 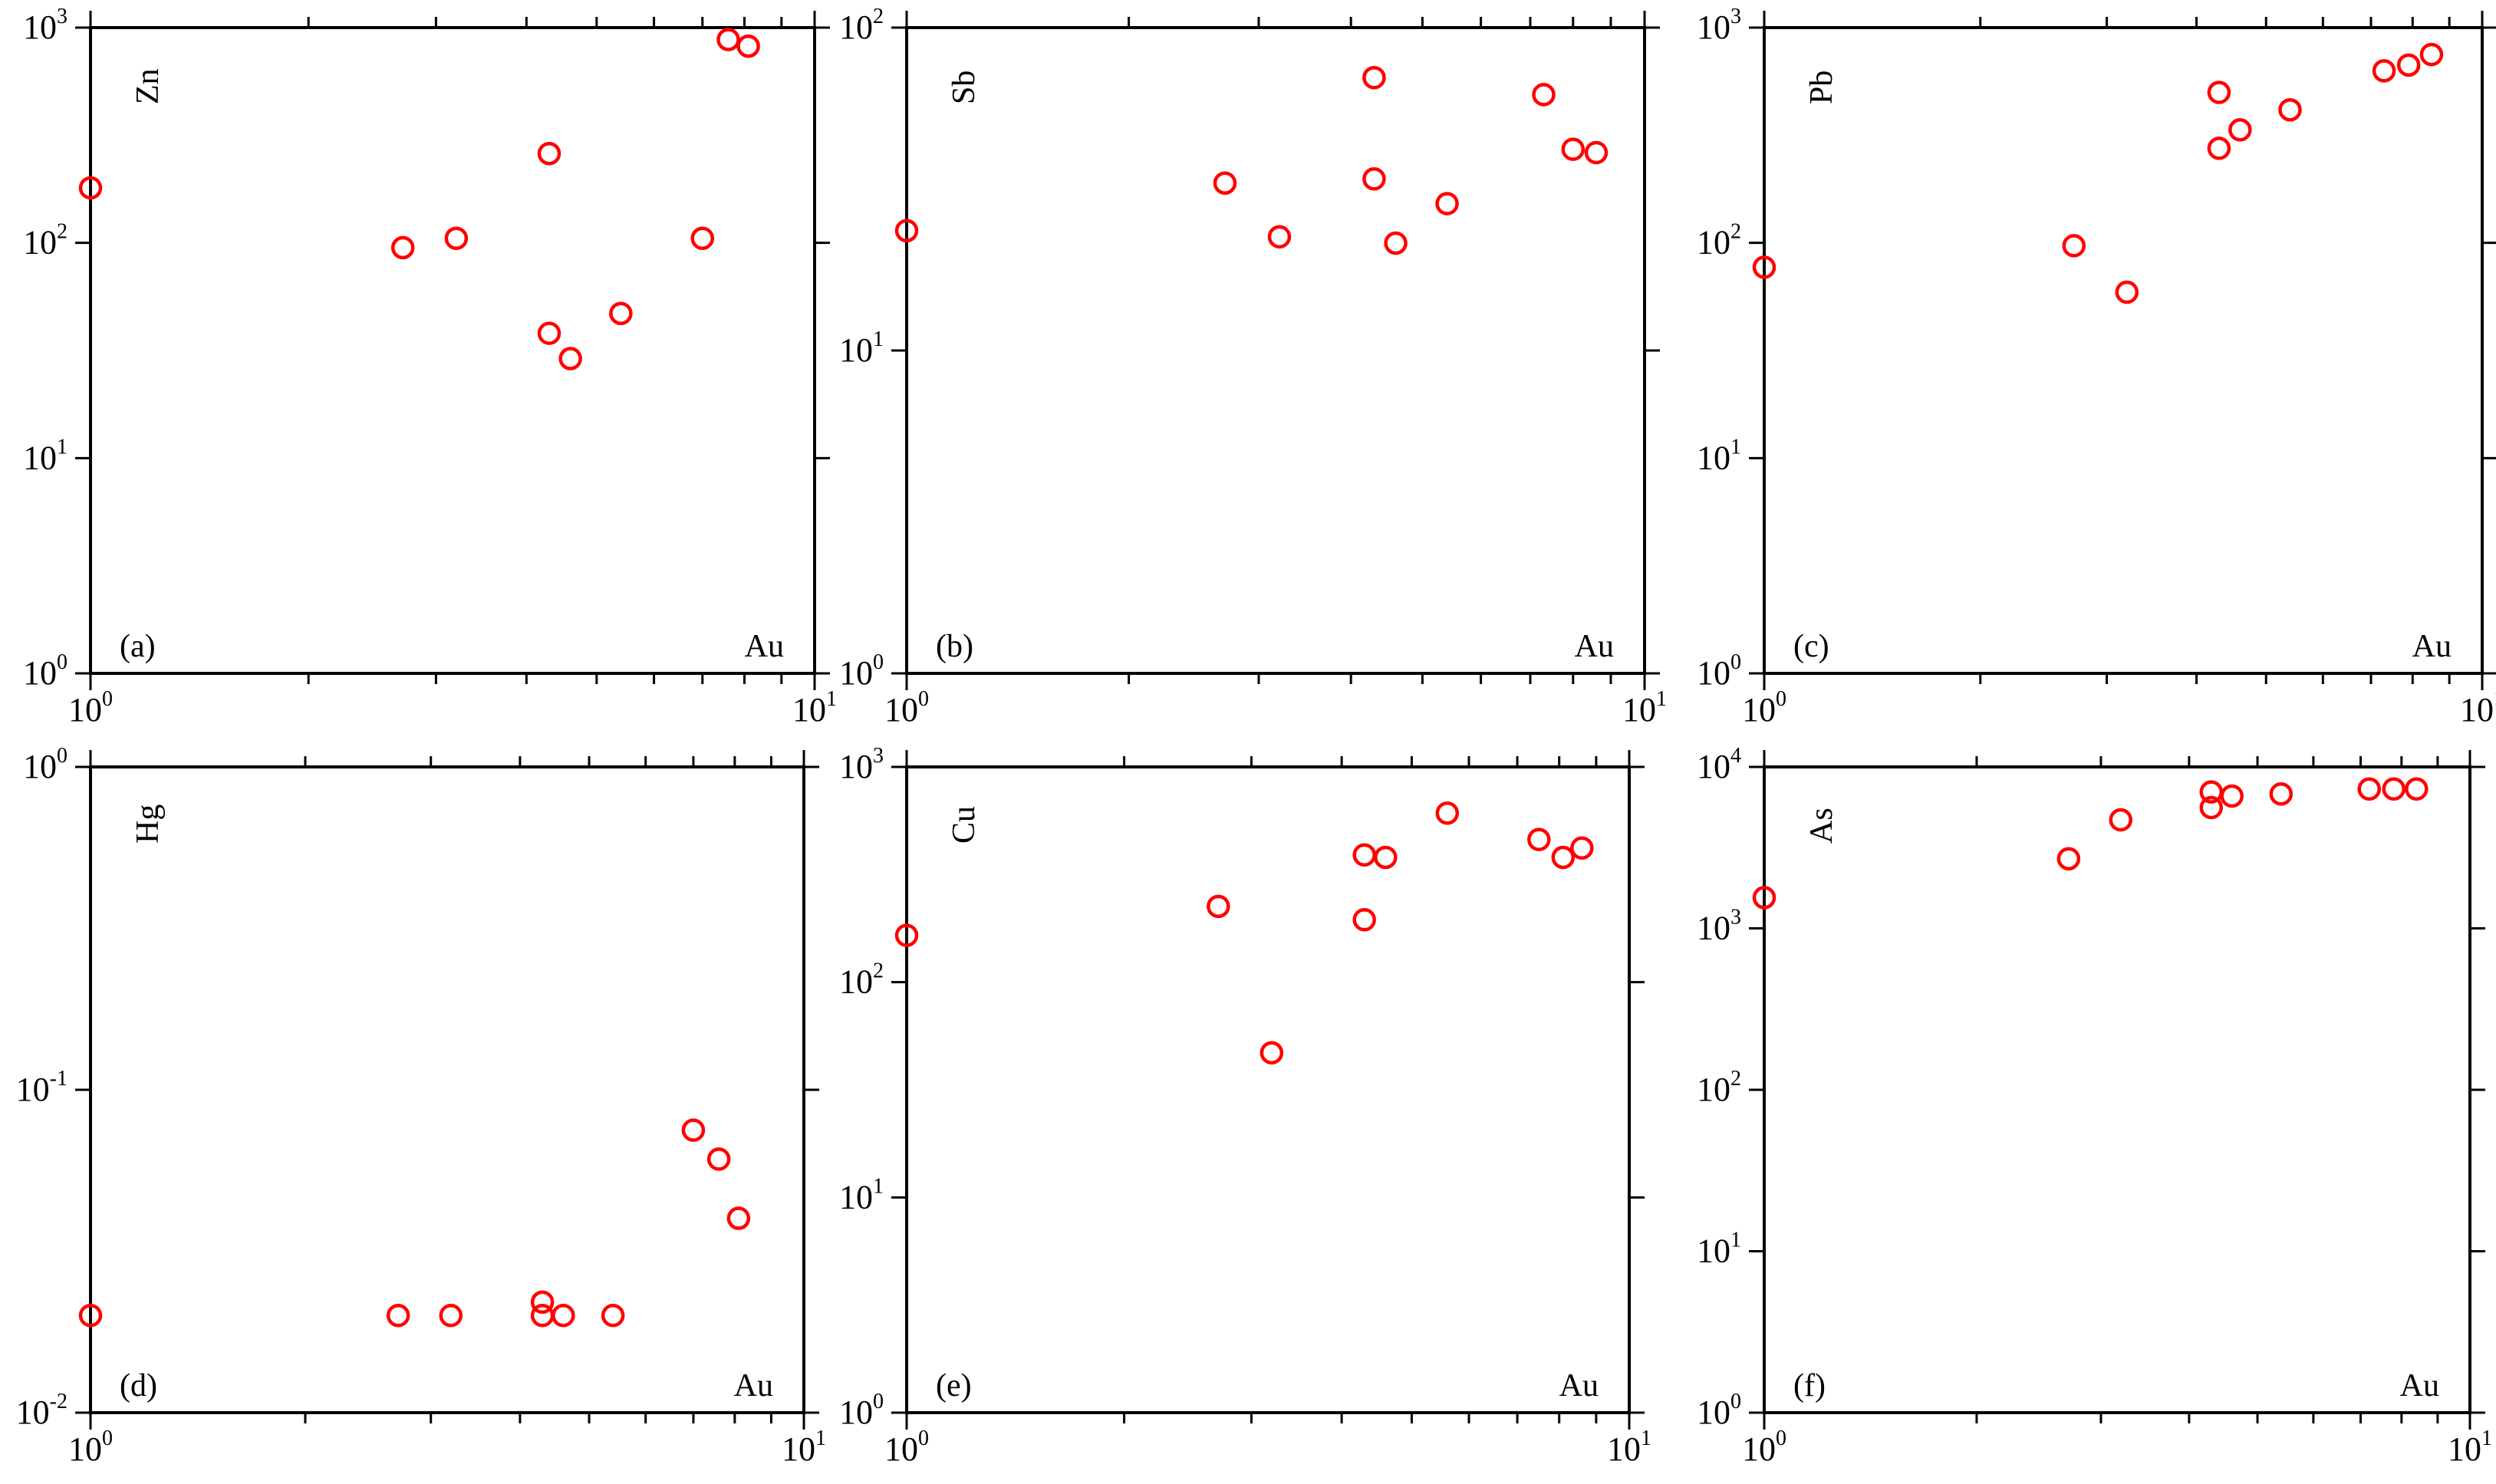 I want to click on y-tick-label: 10⁻², so click(x=42, y=1410).